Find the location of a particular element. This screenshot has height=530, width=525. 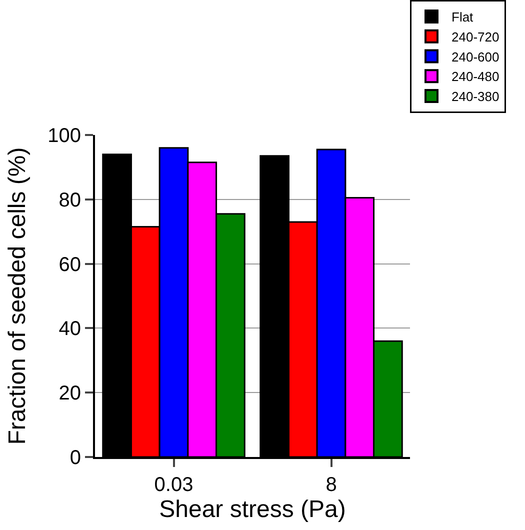

legend-label: 240-480 is located at coordinates (476, 76).